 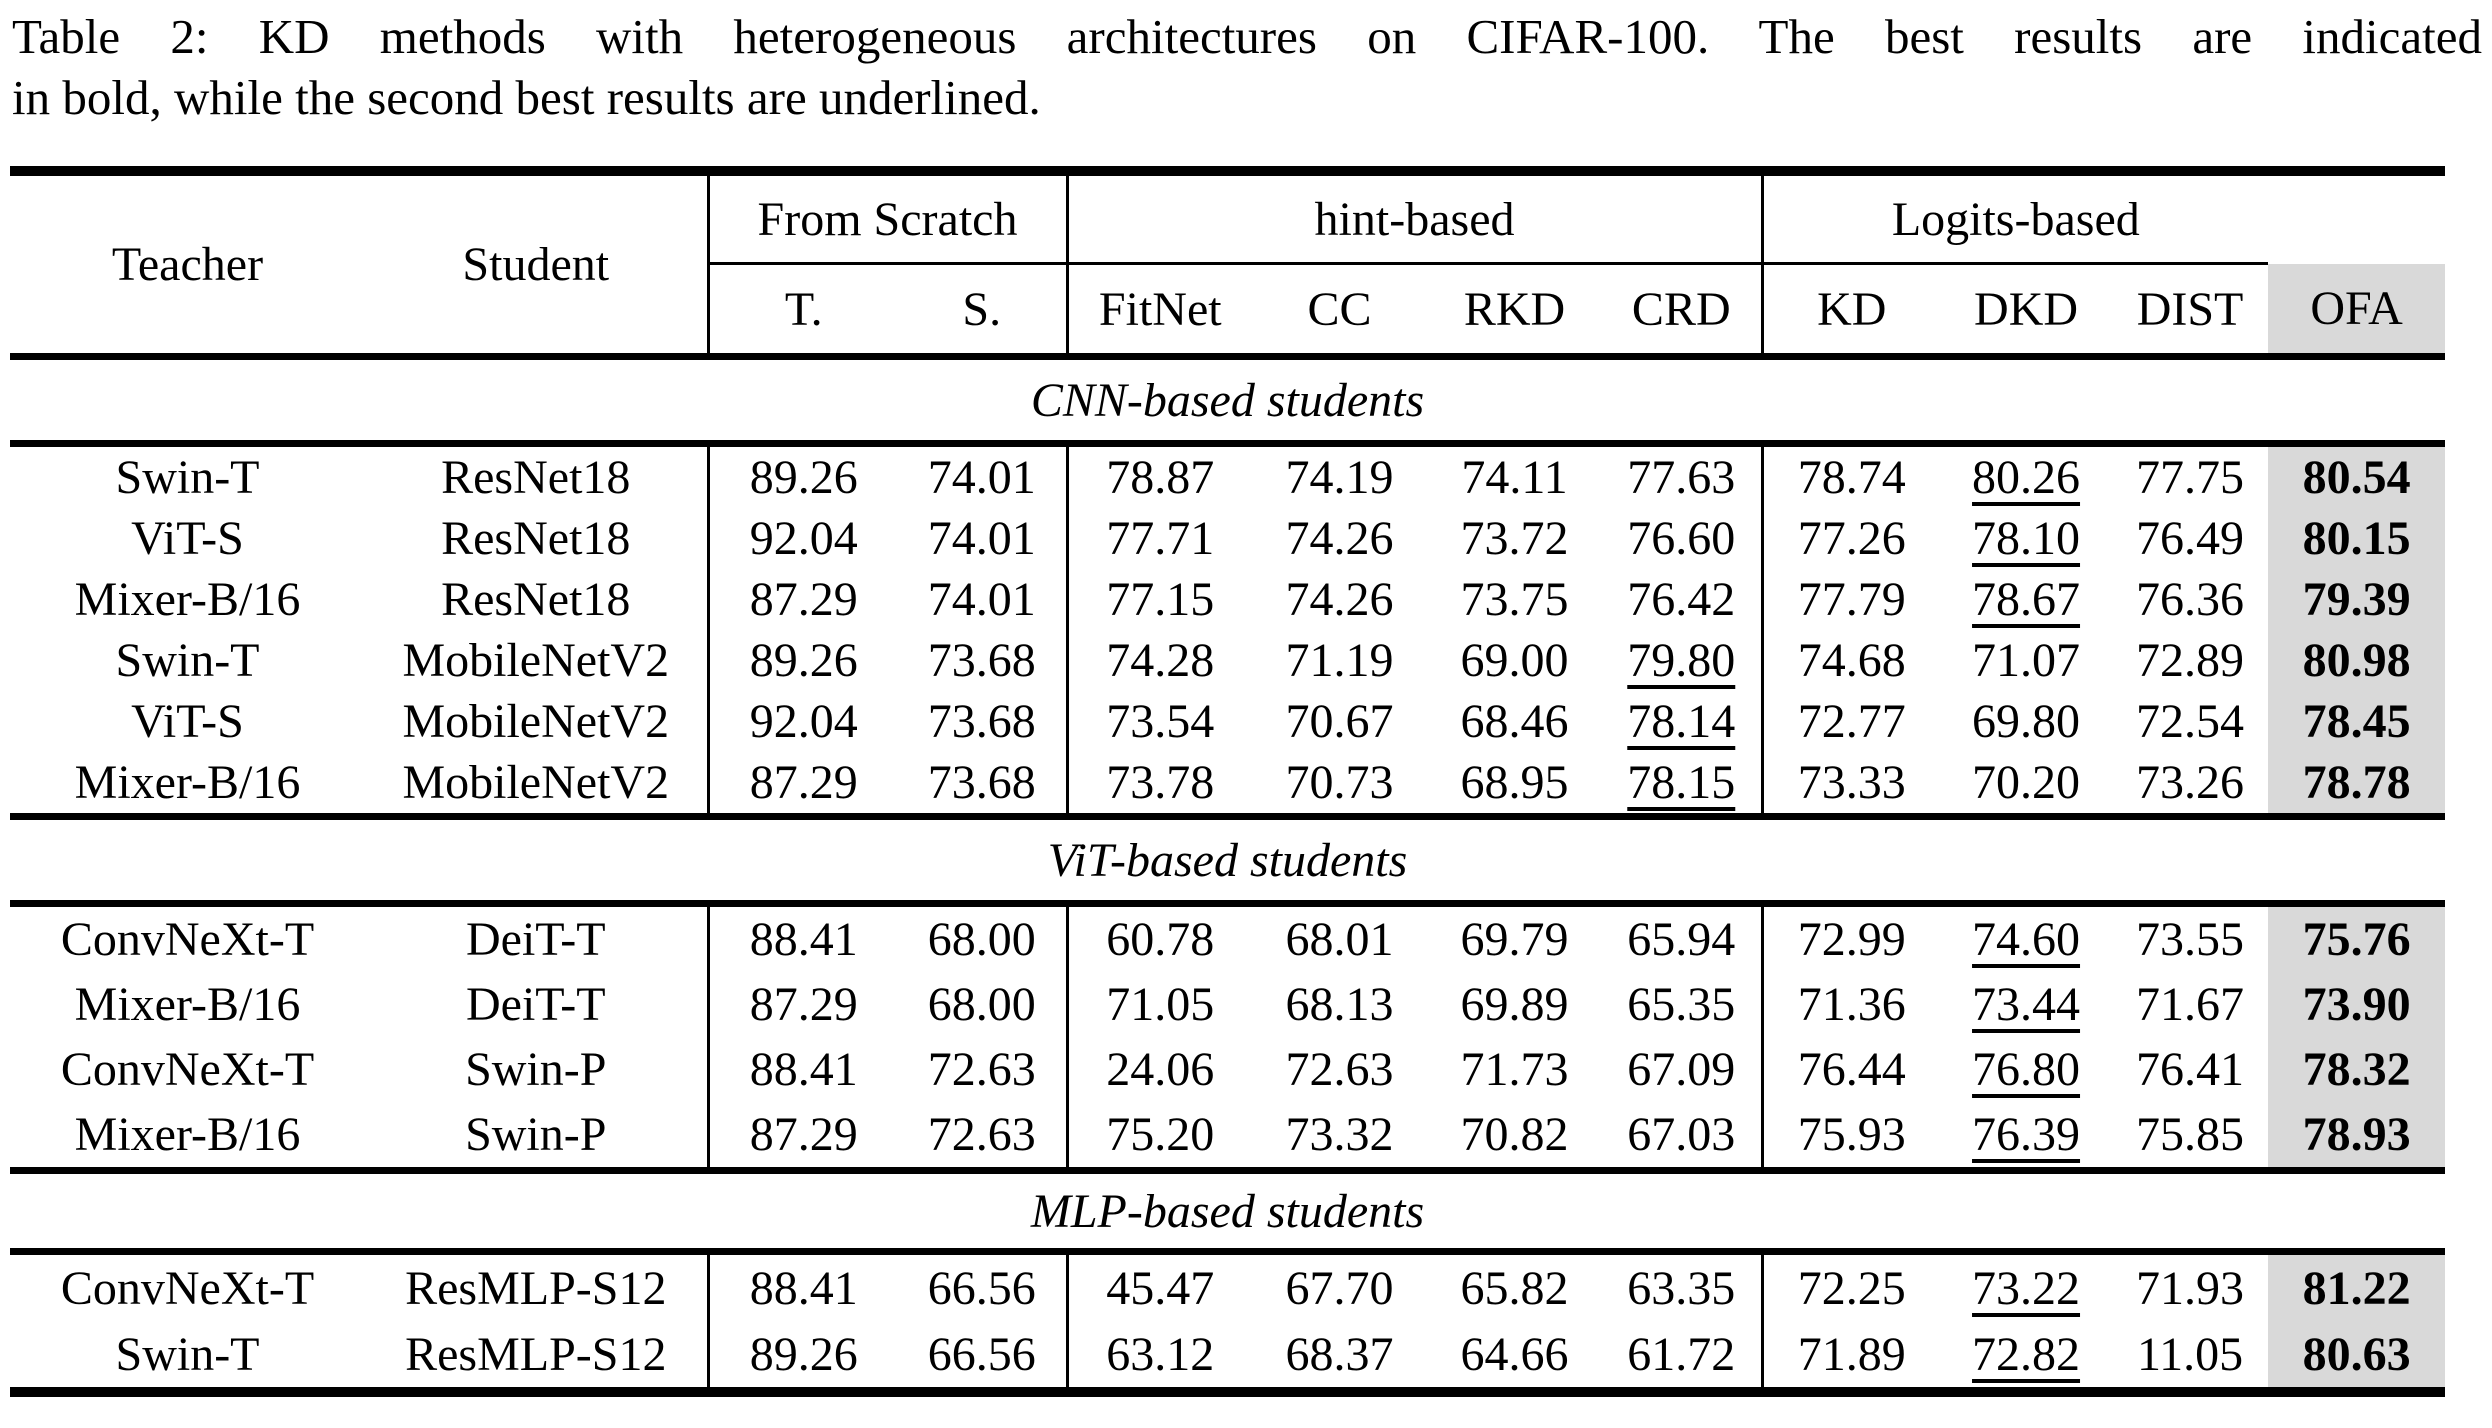 I want to click on value-cell: 75.93, so click(x=1850, y=1136).